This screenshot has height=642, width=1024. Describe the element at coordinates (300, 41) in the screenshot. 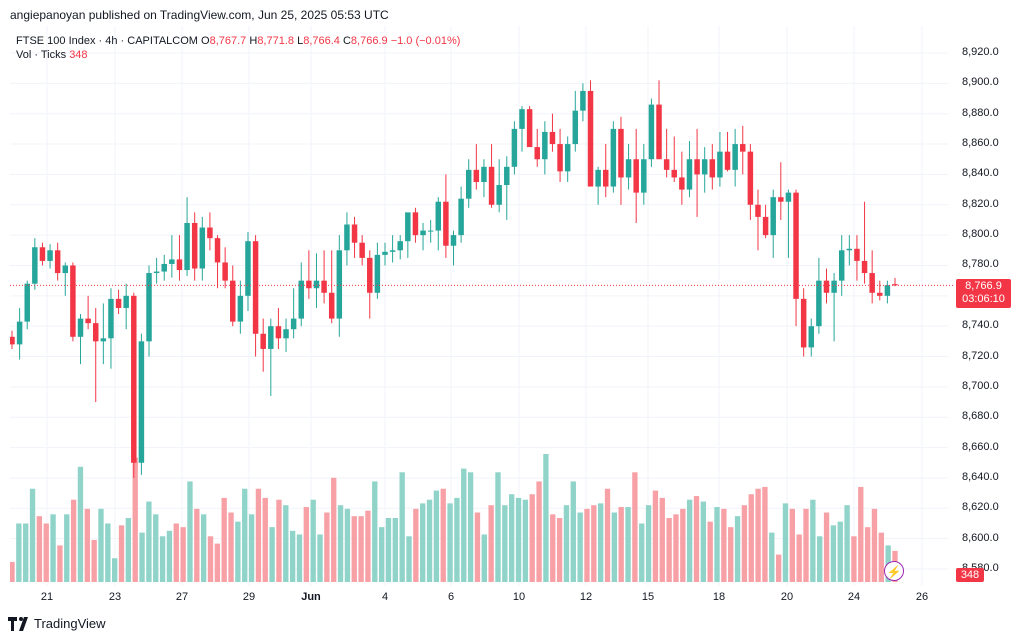

I see `low-label: L` at that location.